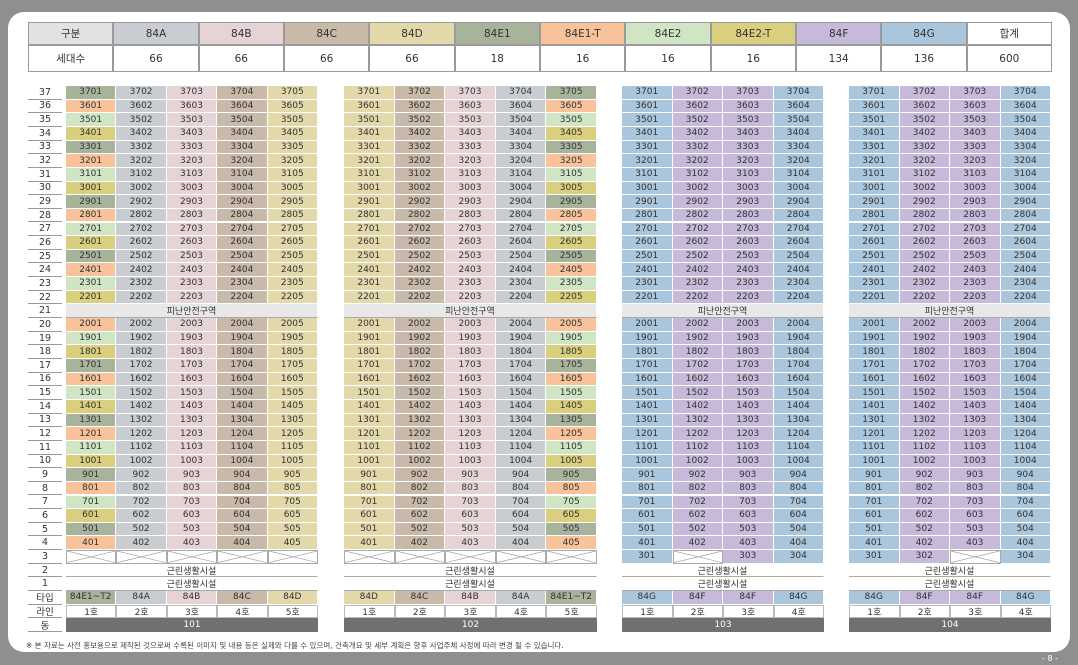  Describe the element at coordinates (571, 297) in the screenshot. I see `unit: 2205` at that location.